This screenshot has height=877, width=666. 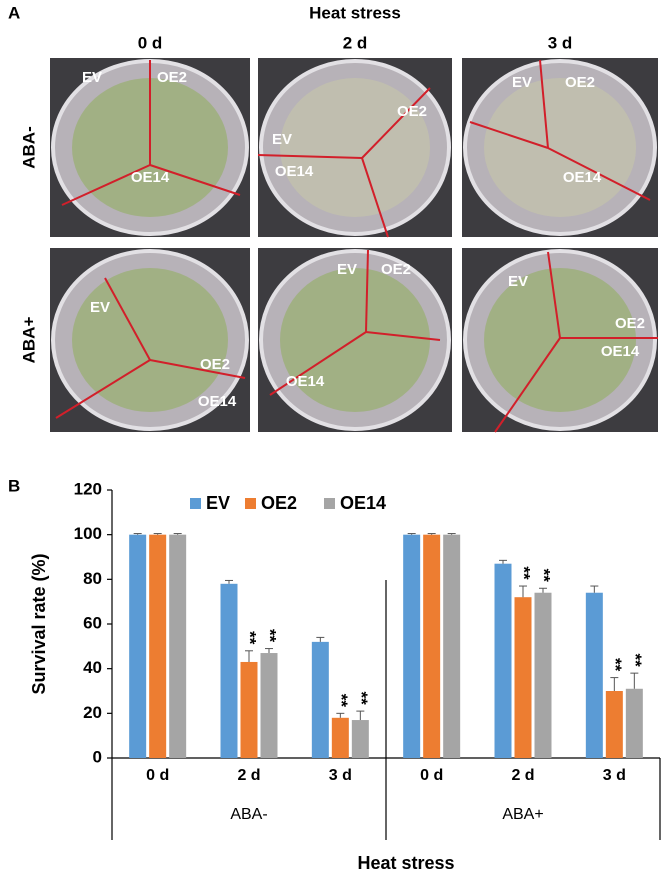 What do you see at coordinates (355, 42) in the screenshot?
I see `column-label: 2 d` at bounding box center [355, 42].